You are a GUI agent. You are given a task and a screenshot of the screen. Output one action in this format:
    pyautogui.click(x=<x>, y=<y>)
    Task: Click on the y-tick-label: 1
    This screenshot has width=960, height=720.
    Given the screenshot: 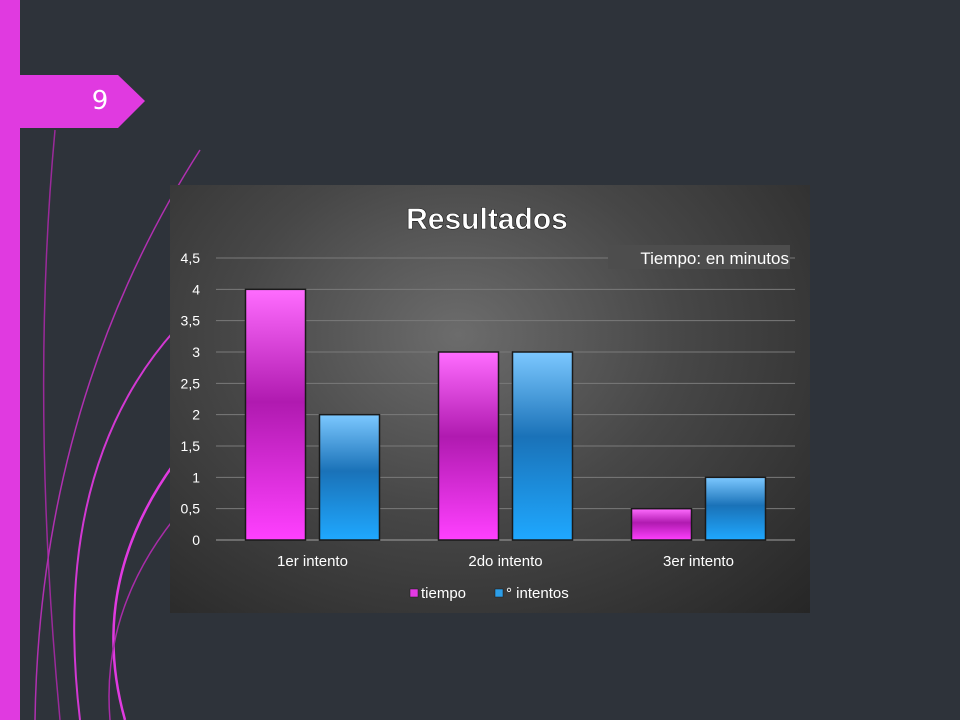 What is the action you would take?
    pyautogui.click(x=196, y=477)
    